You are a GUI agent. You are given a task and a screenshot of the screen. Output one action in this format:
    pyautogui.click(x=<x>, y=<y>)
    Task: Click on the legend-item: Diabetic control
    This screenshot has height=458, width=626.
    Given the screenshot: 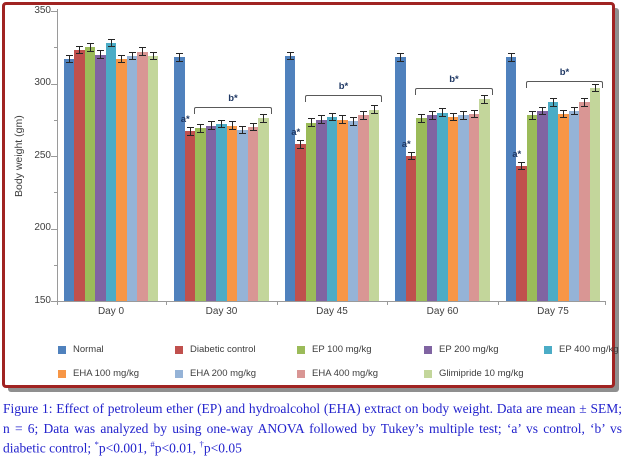 What is the action you would take?
    pyautogui.click(x=215, y=349)
    